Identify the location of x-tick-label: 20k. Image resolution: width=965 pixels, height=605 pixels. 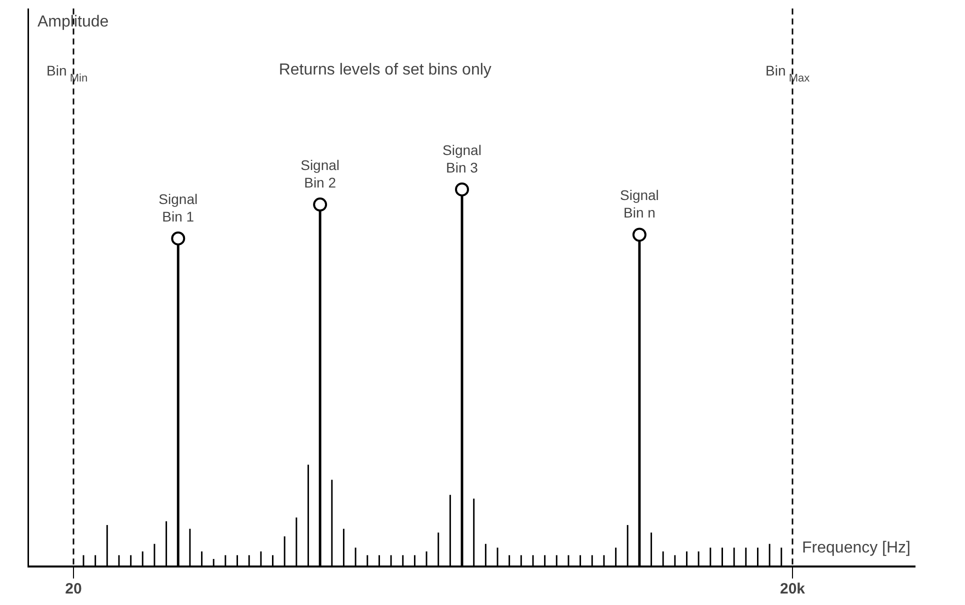
(793, 589).